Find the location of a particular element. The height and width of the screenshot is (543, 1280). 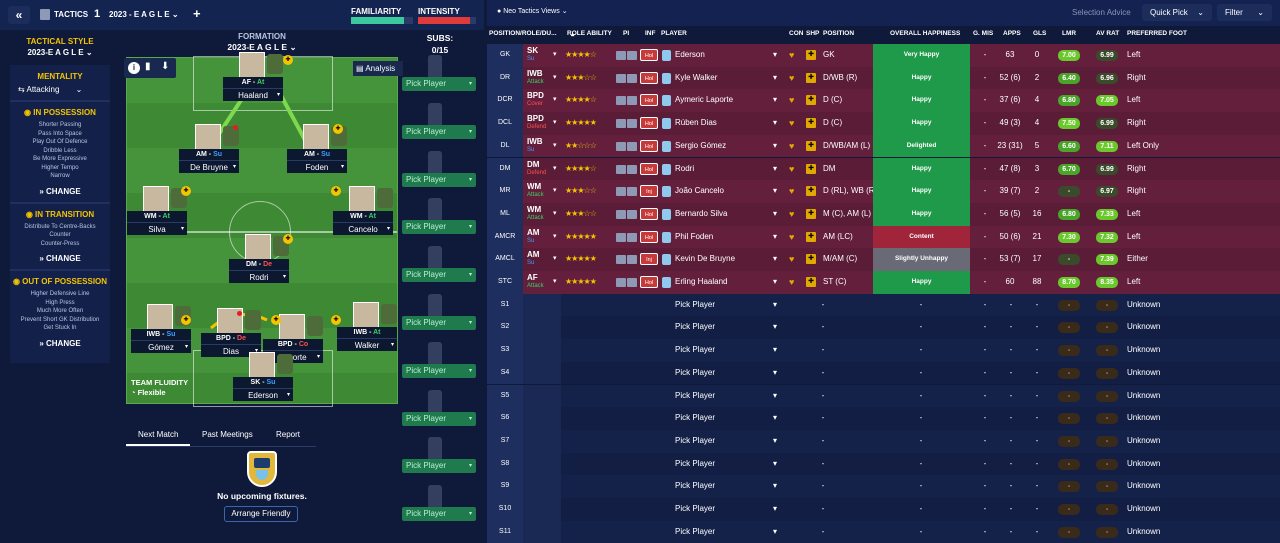

quick-pick-dropdown: Quick Pick ⌄ is located at coordinates (1177, 12).